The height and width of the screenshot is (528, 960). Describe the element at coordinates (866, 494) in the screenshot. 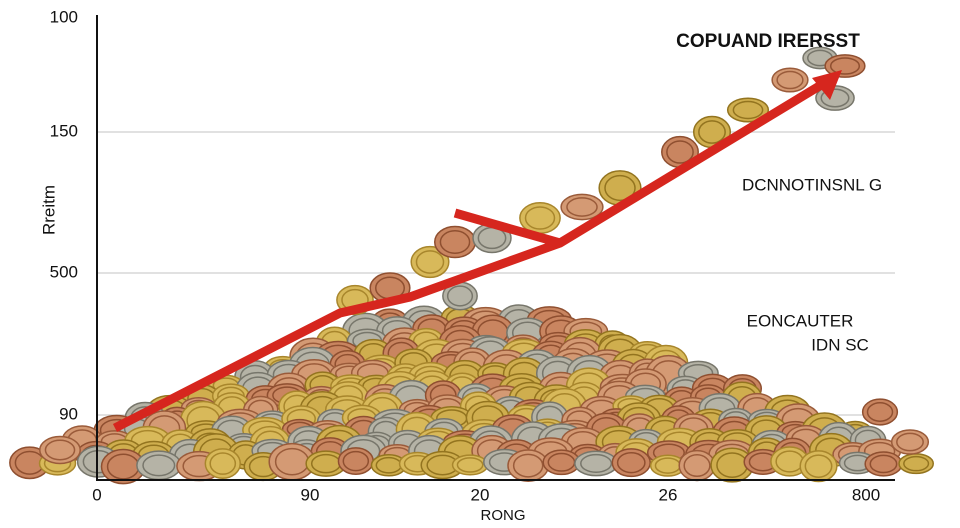

I see `x-tick-label: 800` at that location.